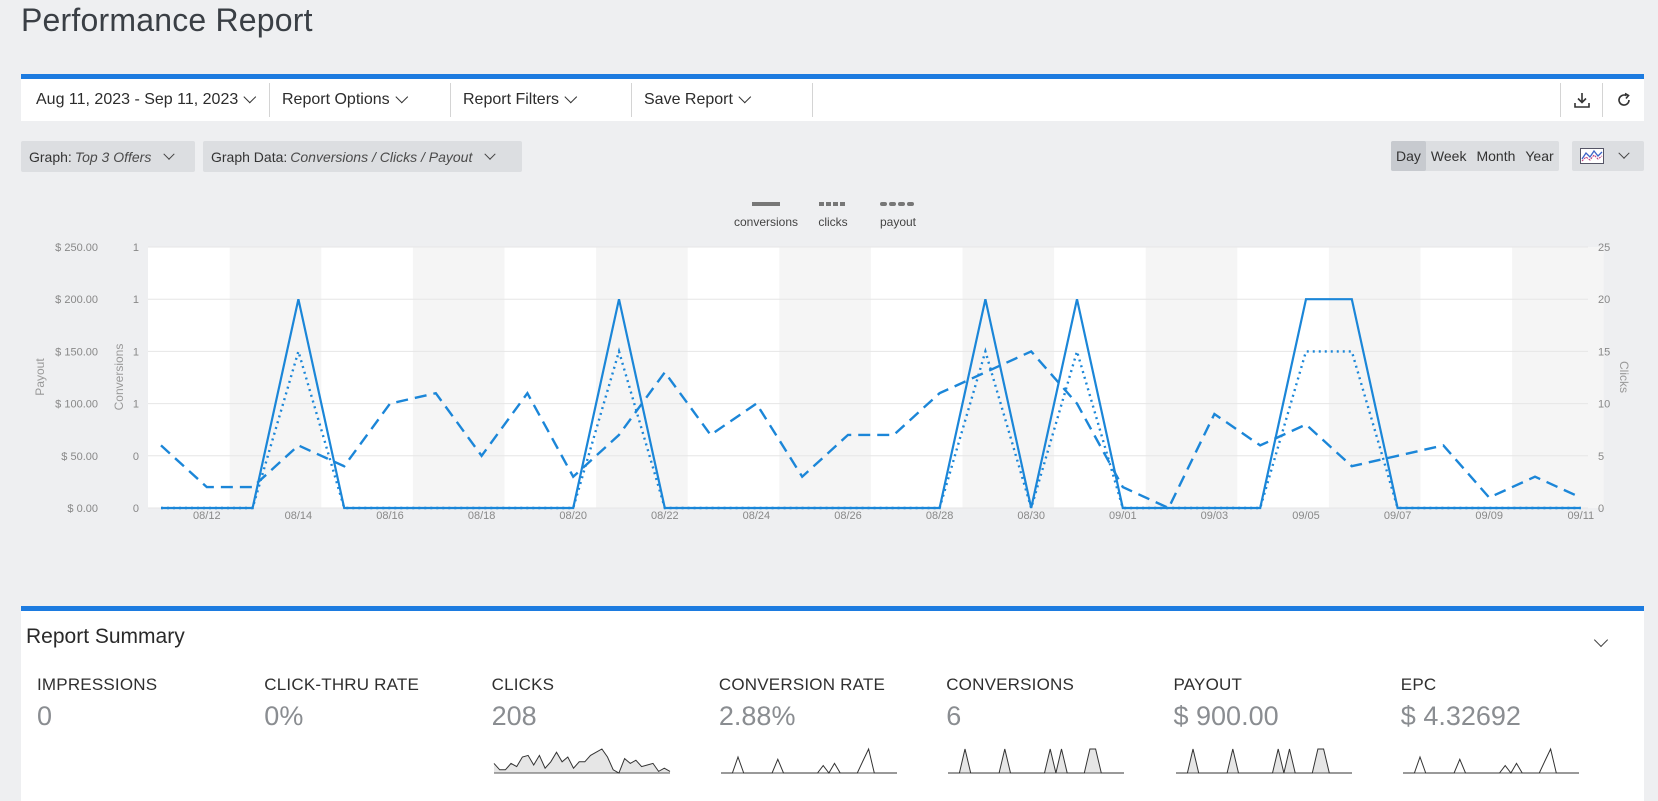  What do you see at coordinates (826, 724) in the screenshot?
I see `metric-conversion-rate: CONVERSION RATE 2.88%` at bounding box center [826, 724].